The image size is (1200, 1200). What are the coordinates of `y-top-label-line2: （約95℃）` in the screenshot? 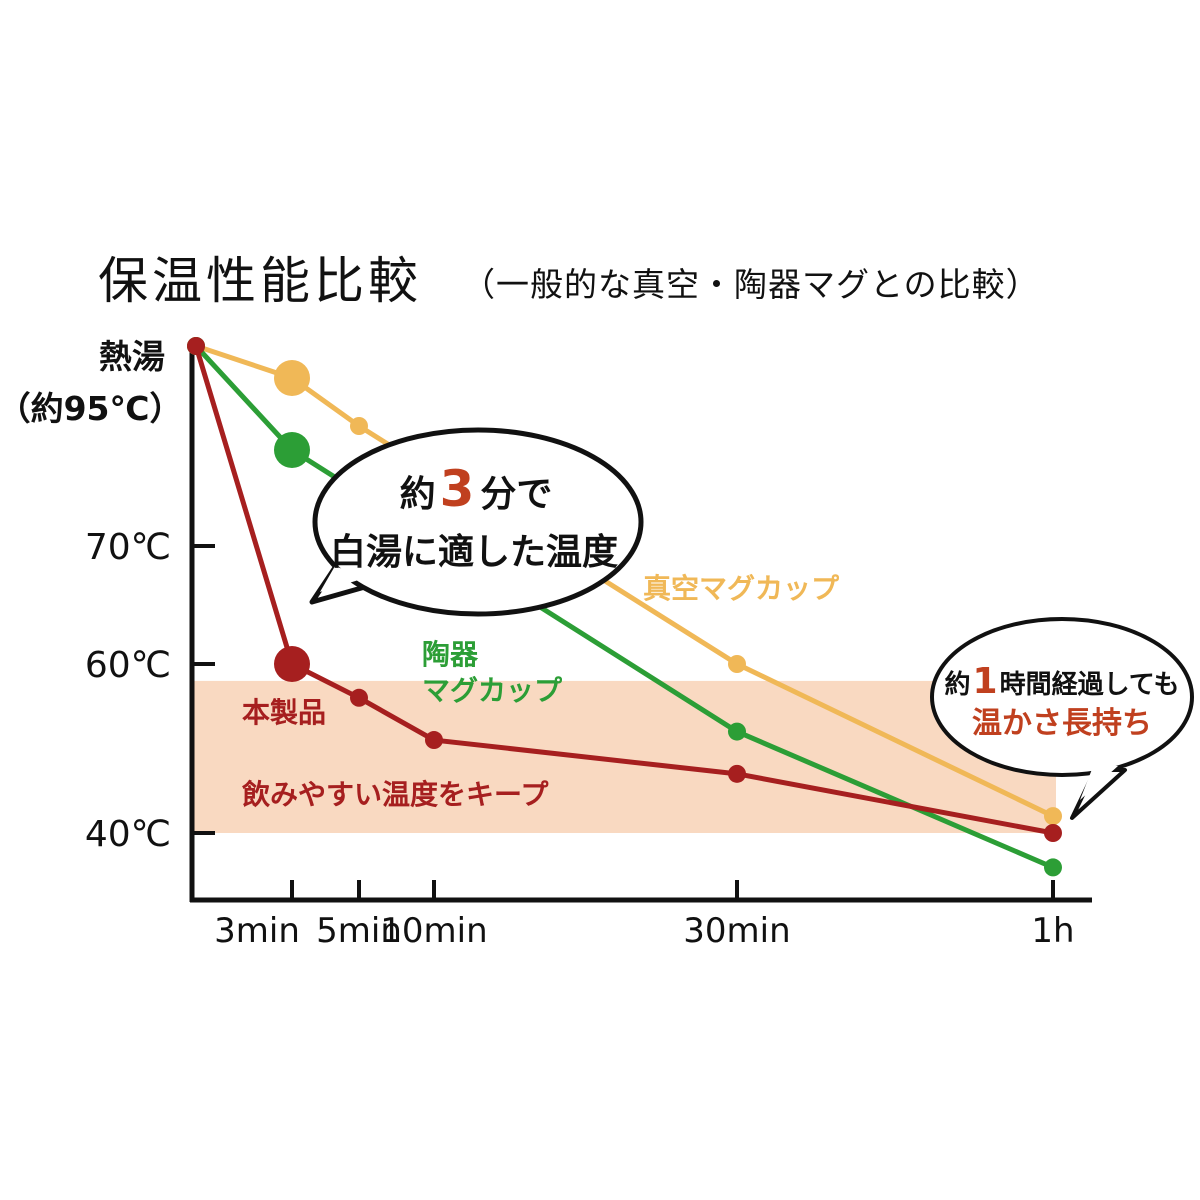 It's located at (91, 408).